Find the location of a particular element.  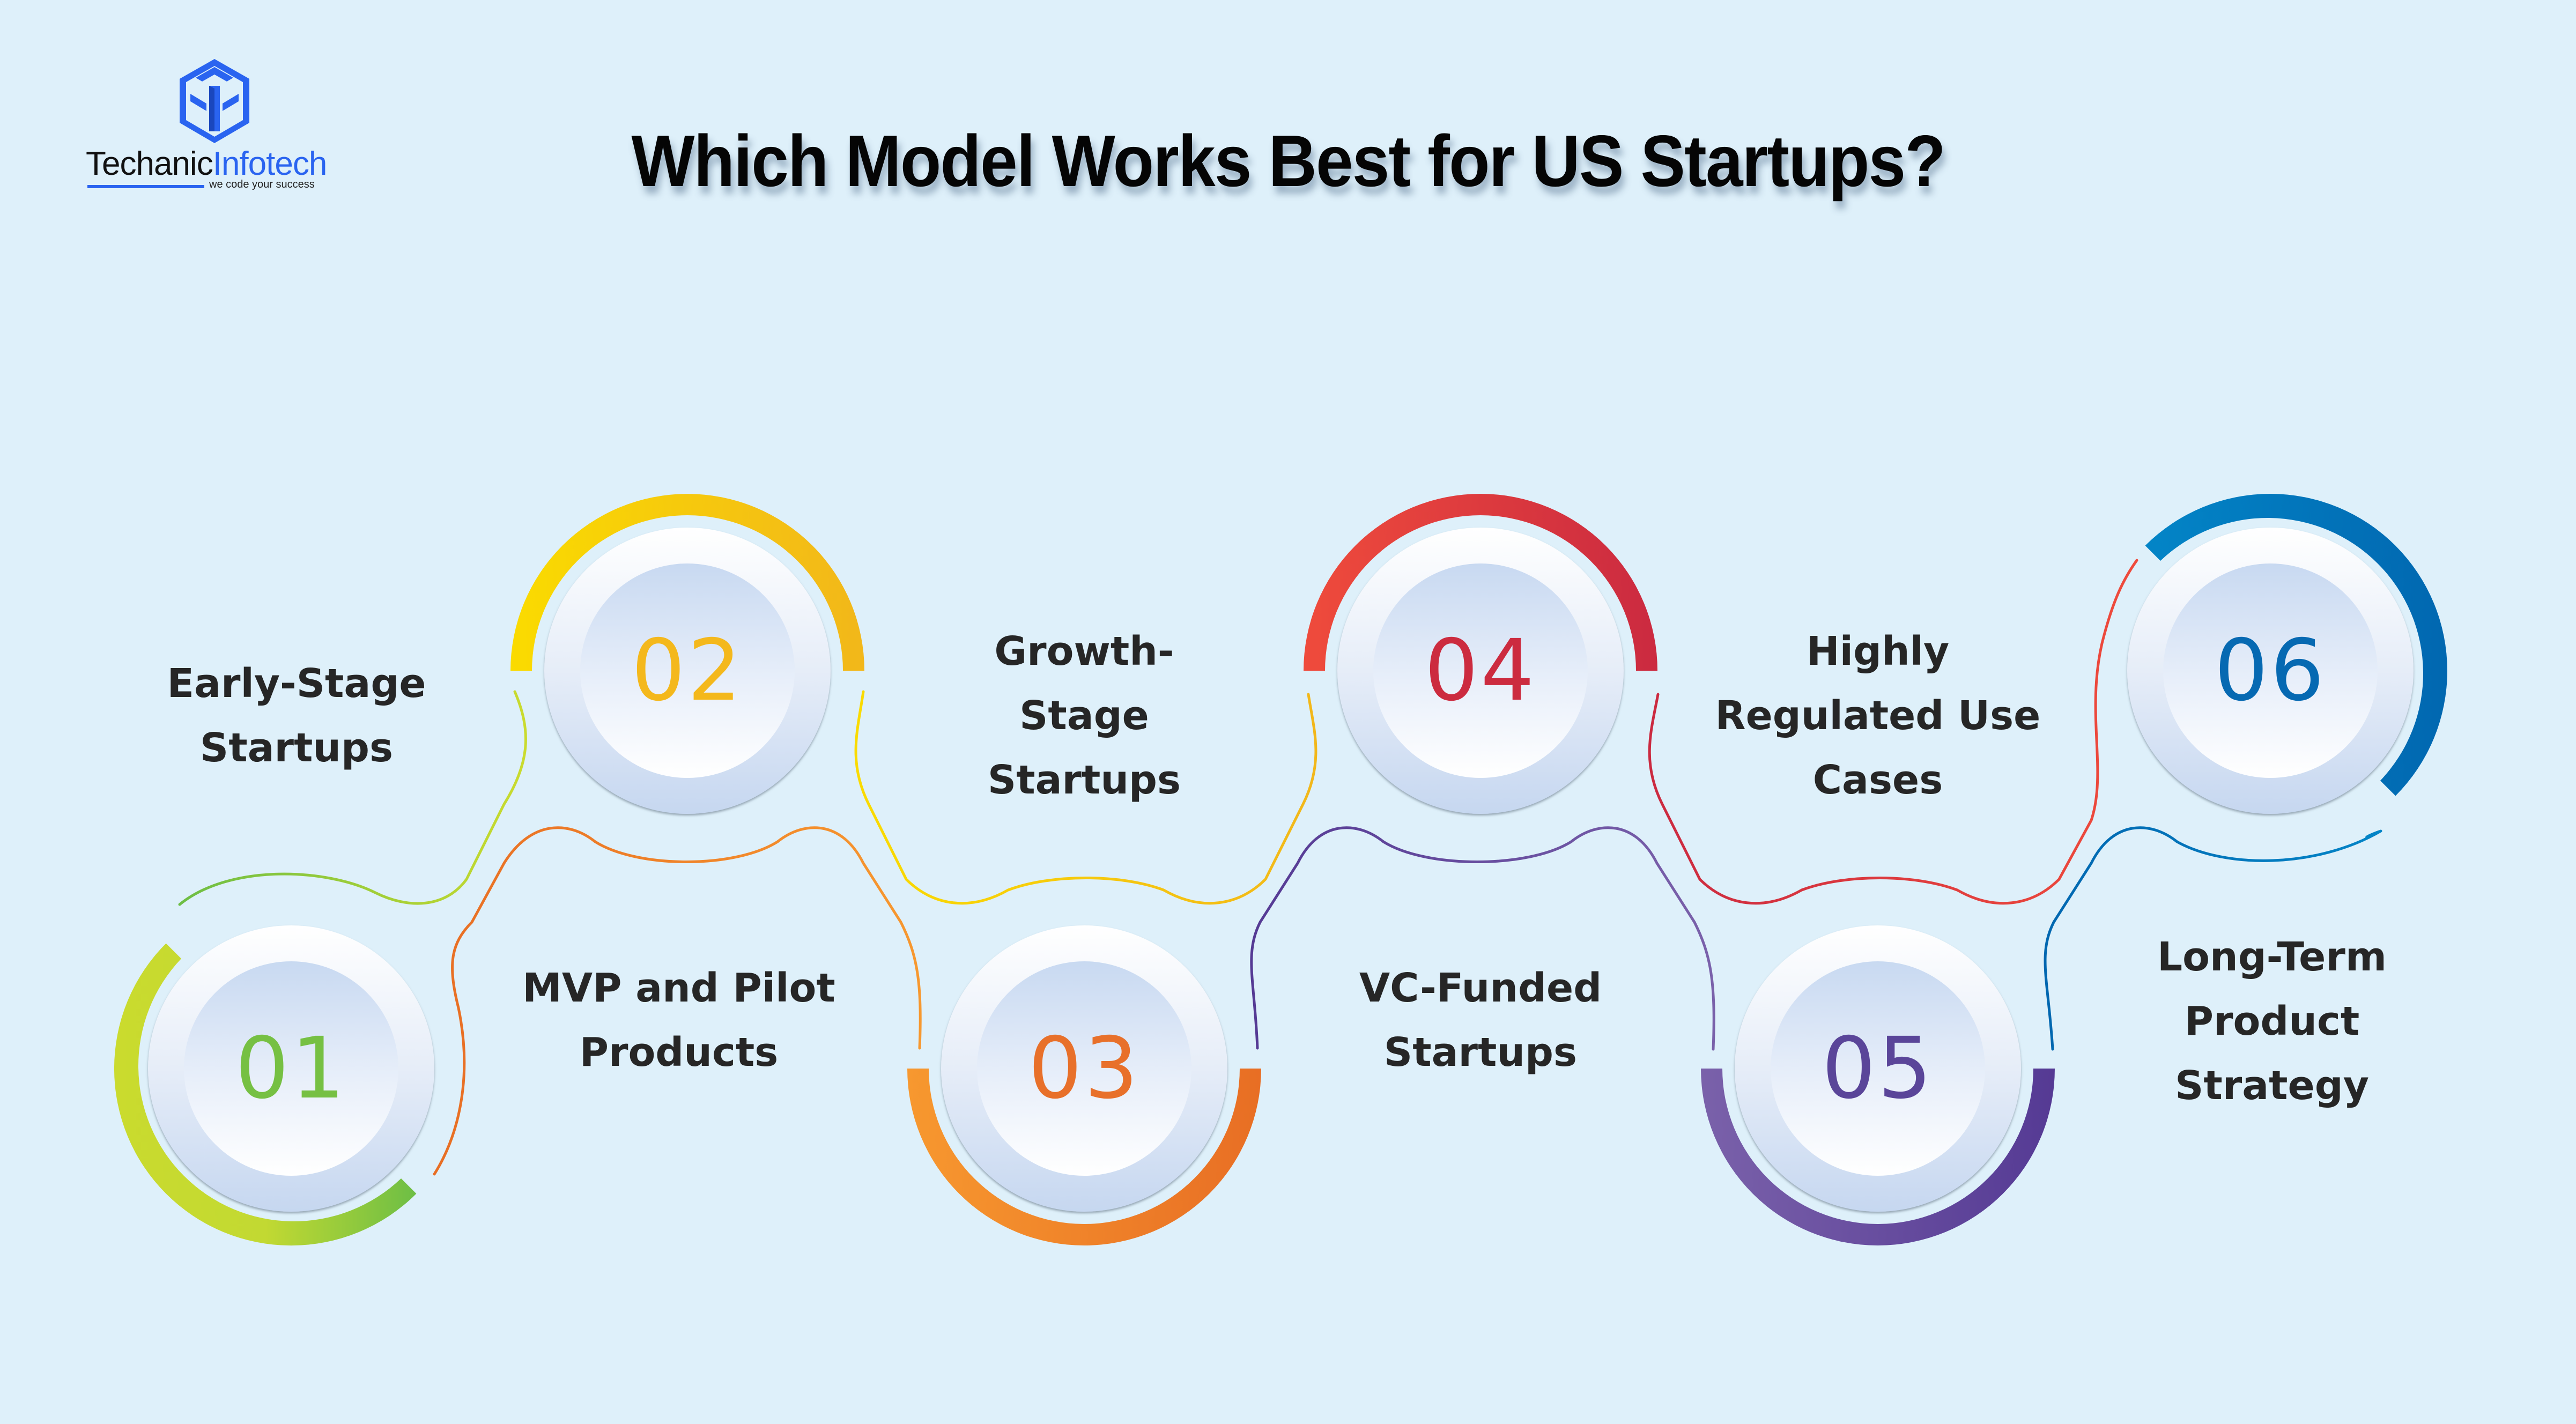

step-04-arc is located at coordinates (1480, 582).